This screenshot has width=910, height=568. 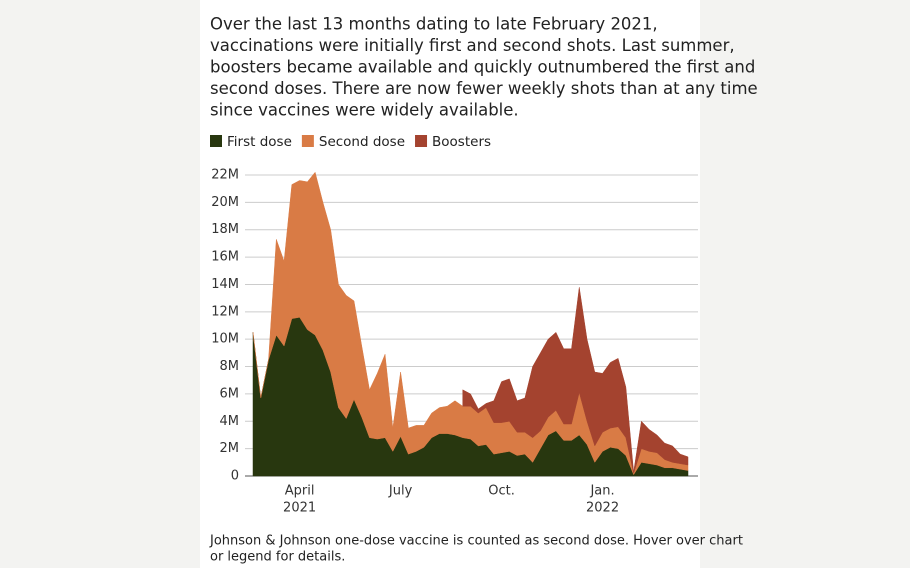 What do you see at coordinates (501, 491) in the screenshot?
I see `x-tick-label: Oct.` at bounding box center [501, 491].